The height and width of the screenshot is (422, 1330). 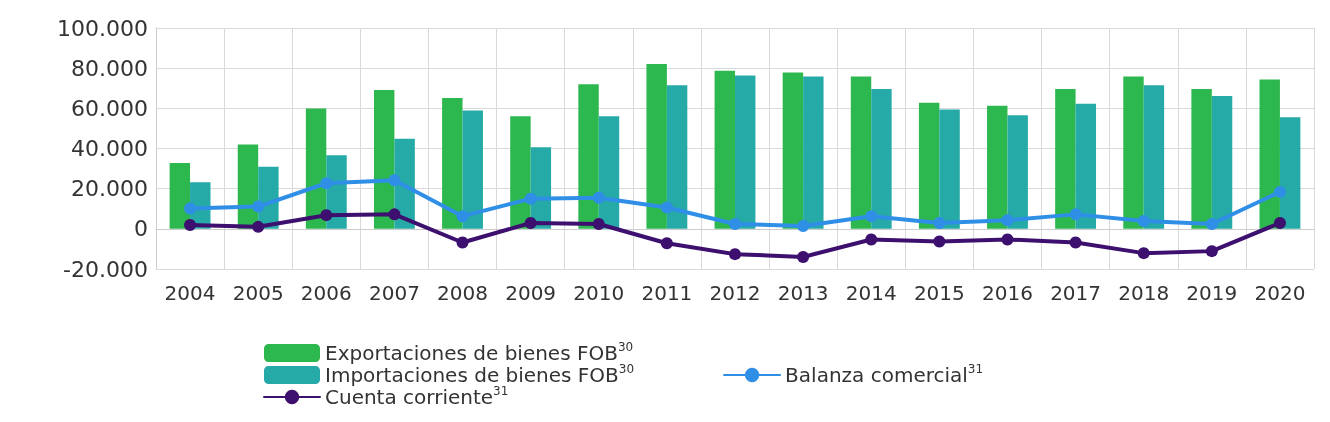 I want to click on x-tick-label: 2010, so click(x=599, y=293).